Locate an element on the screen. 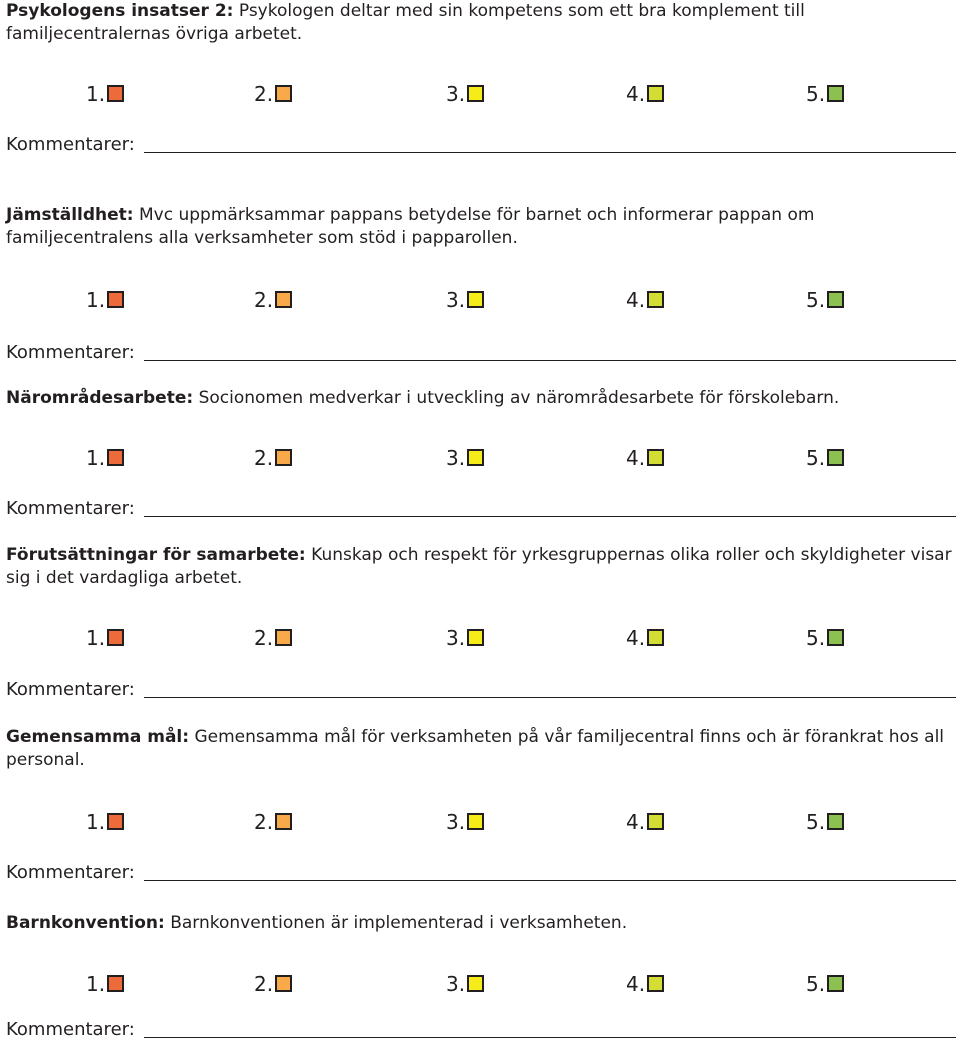  rating-number: 4. is located at coordinates (636, 822).